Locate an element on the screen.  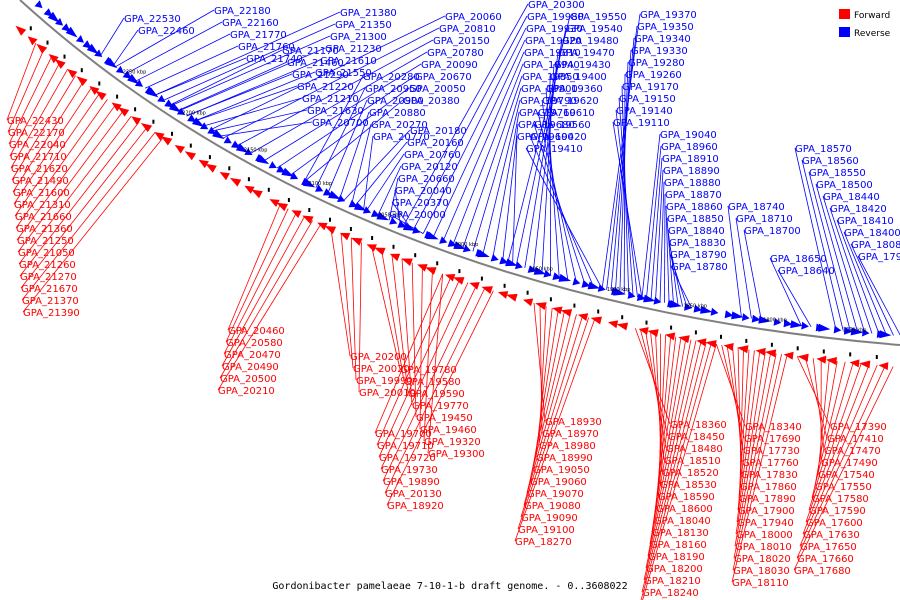
gene-label: GPA_19090 is located at coordinates (549, 518).